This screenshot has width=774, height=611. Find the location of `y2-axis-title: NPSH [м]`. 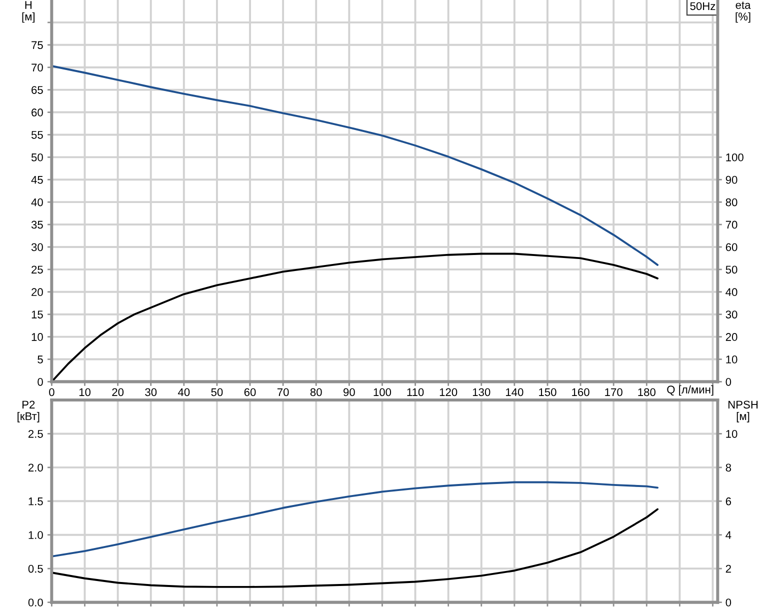

y2-axis-title: NPSH [м] is located at coordinates (743, 411).